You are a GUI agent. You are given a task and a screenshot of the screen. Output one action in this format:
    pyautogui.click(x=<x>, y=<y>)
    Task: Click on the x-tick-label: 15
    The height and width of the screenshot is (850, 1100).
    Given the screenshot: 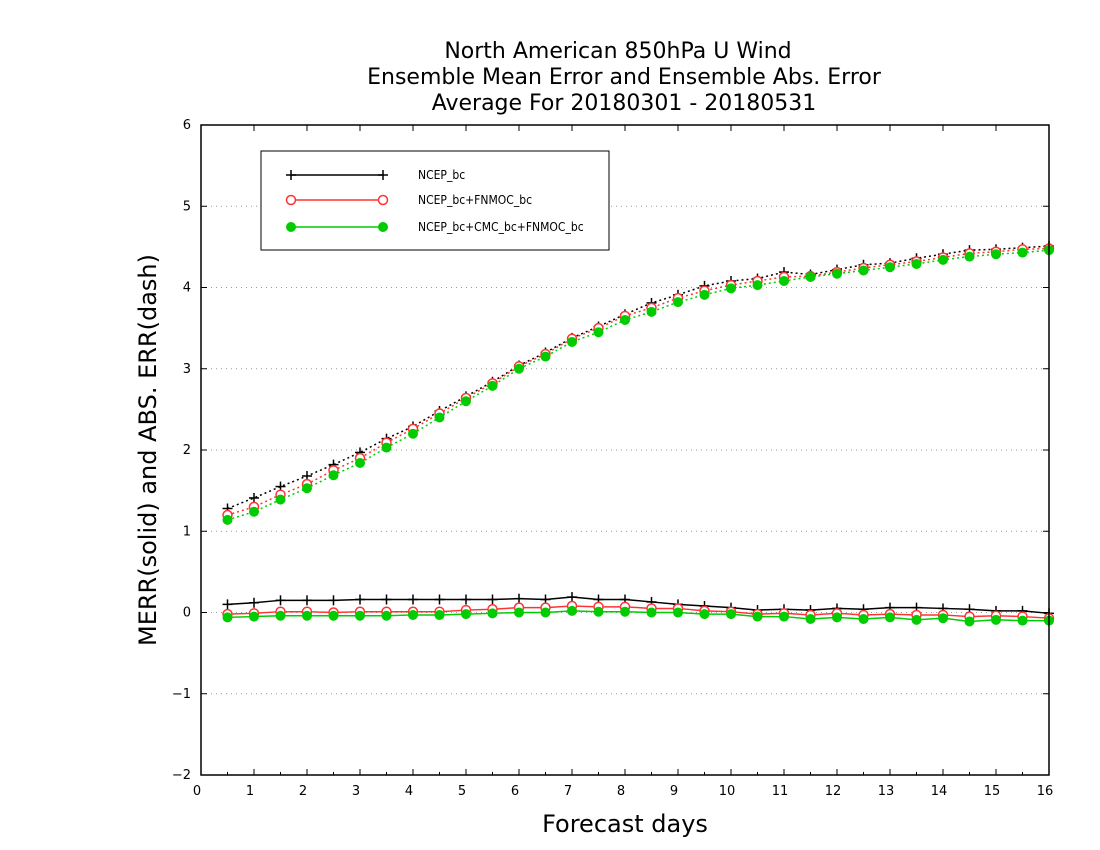 What is the action you would take?
    pyautogui.click(x=992, y=791)
    